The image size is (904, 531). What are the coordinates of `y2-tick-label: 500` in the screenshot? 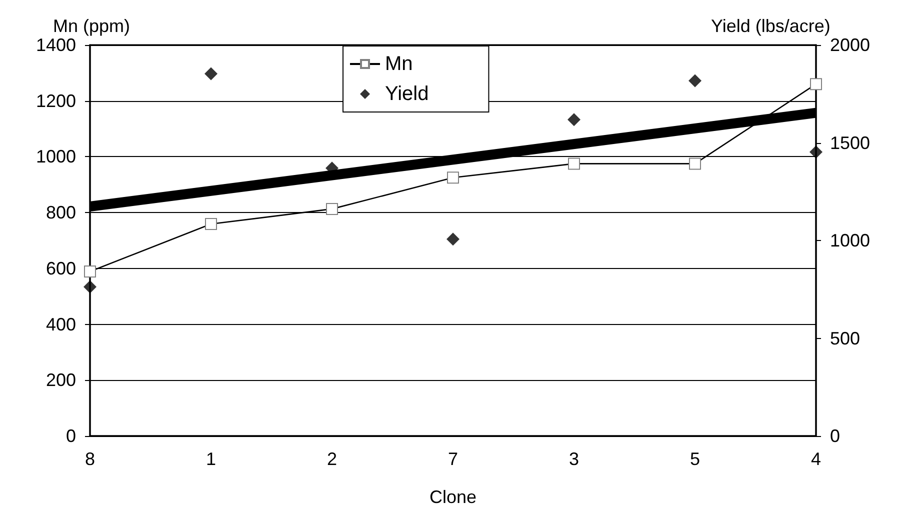 It's located at (845, 338).